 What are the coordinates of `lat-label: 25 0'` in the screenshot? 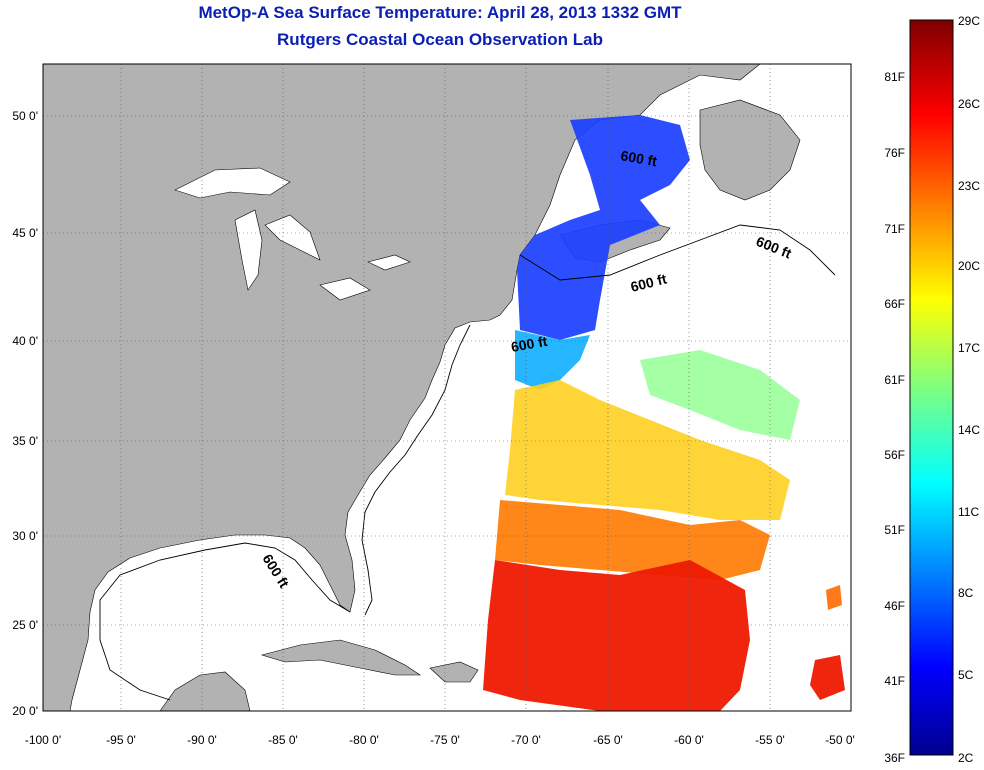 It's located at (25, 625).